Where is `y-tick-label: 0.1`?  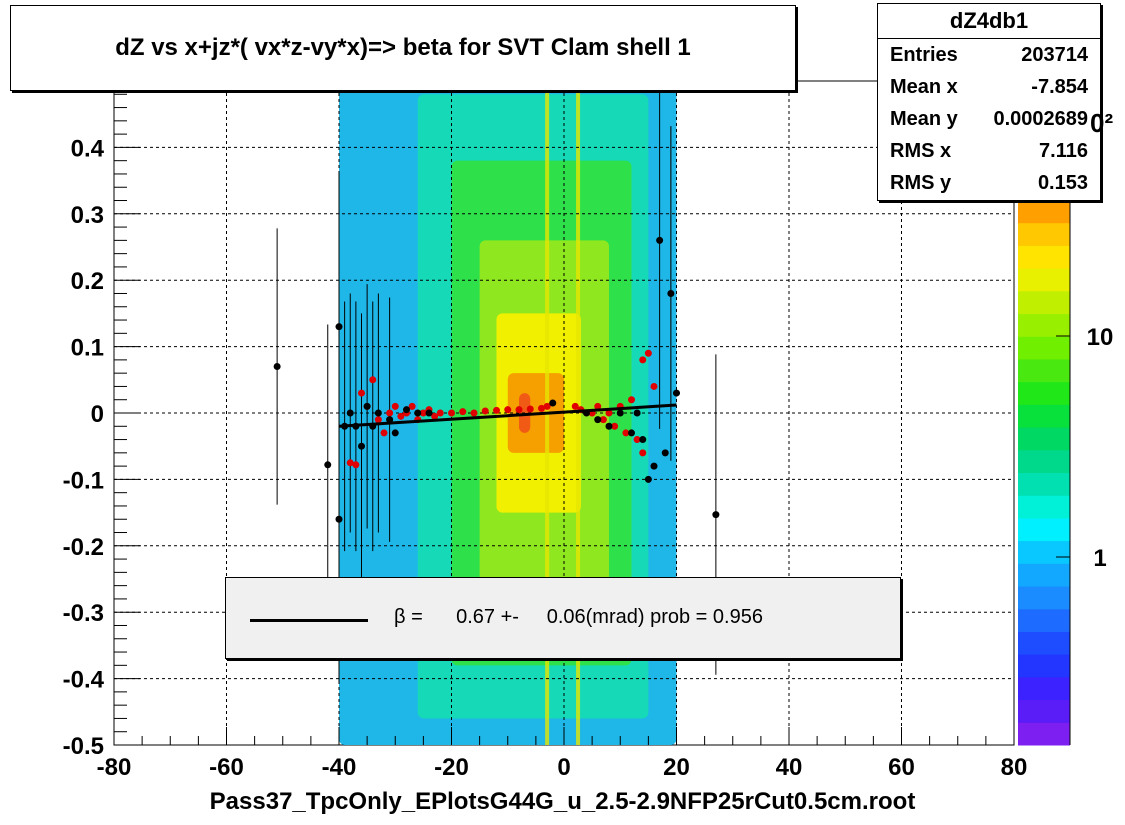 y-tick-label: 0.1 is located at coordinates (87, 348).